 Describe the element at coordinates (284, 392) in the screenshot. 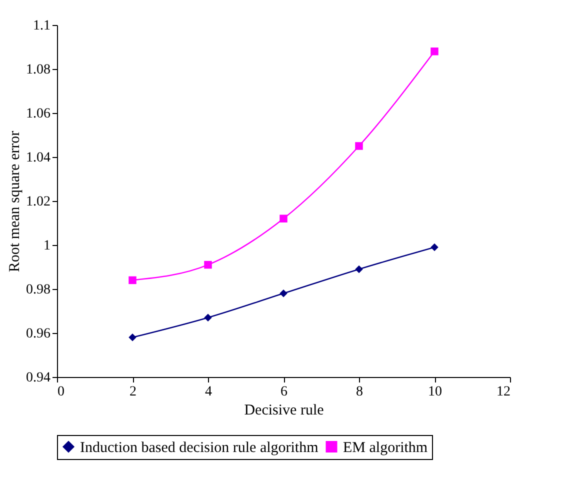

I see `x-tick-label: 6` at that location.